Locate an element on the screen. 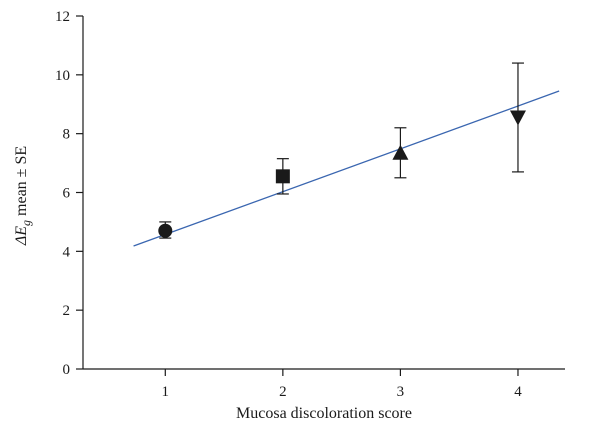 The height and width of the screenshot is (430, 596). x-tick-label: 1 is located at coordinates (166, 392).